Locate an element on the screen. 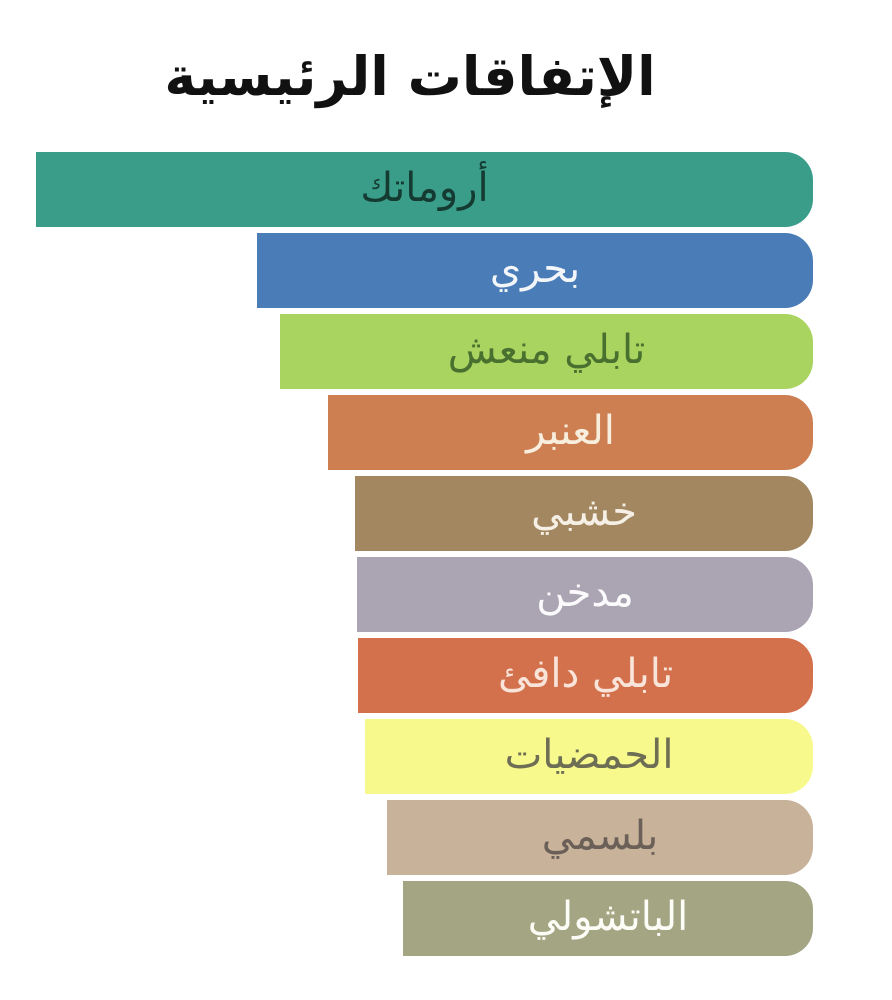 The image size is (892, 1000). accord-bar: أروماتك is located at coordinates (424, 189).